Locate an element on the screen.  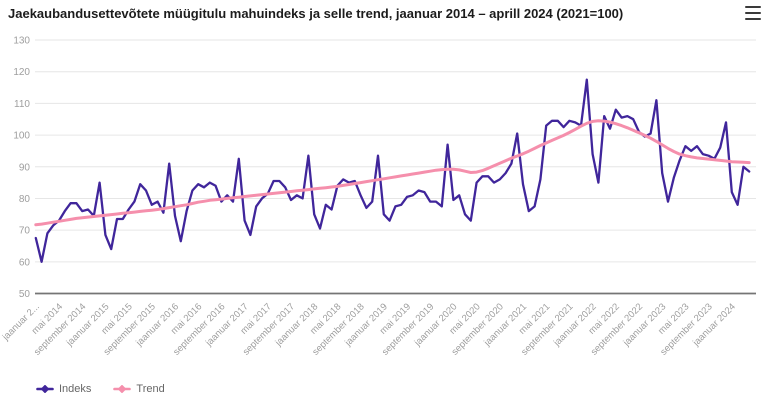
y-tick-label: 130 is located at coordinates (21, 41).